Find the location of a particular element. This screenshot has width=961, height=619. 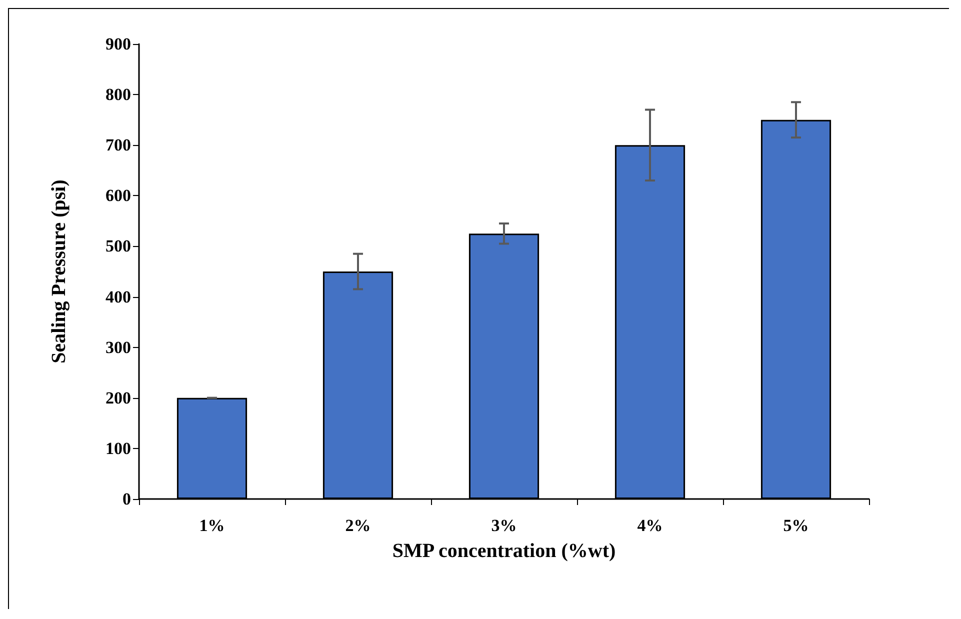

y-tick-label: 100 is located at coordinates (118, 448).